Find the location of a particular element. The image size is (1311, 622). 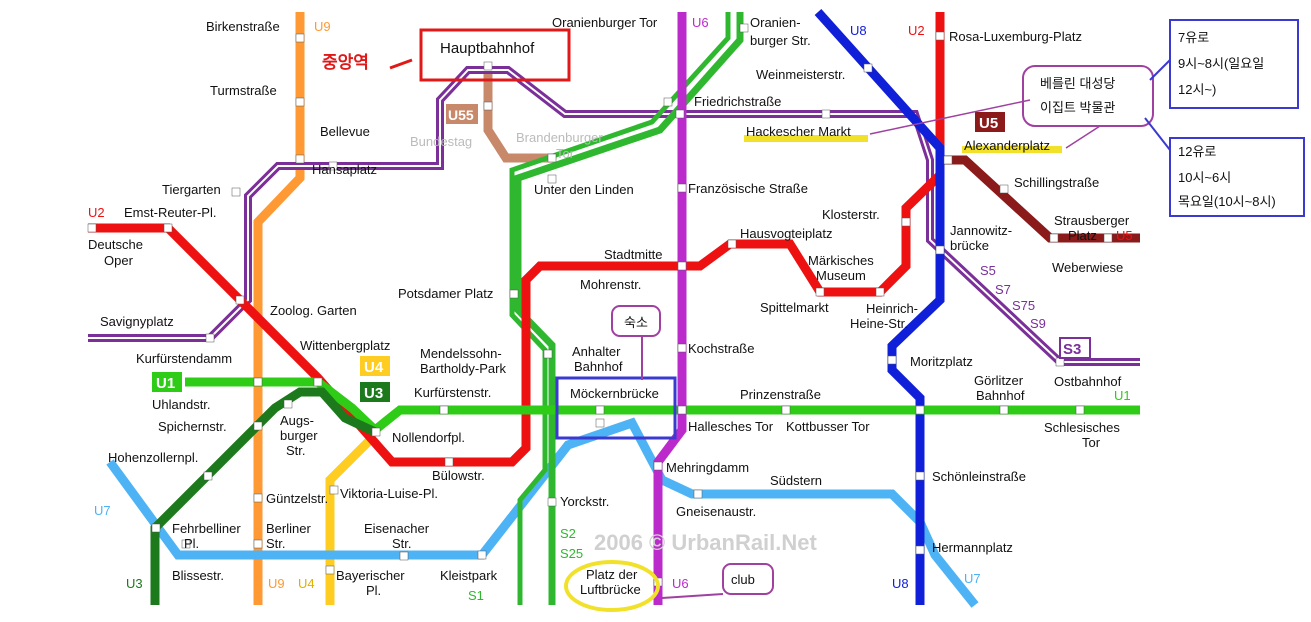

line-u55 is located at coordinates (520, 114).